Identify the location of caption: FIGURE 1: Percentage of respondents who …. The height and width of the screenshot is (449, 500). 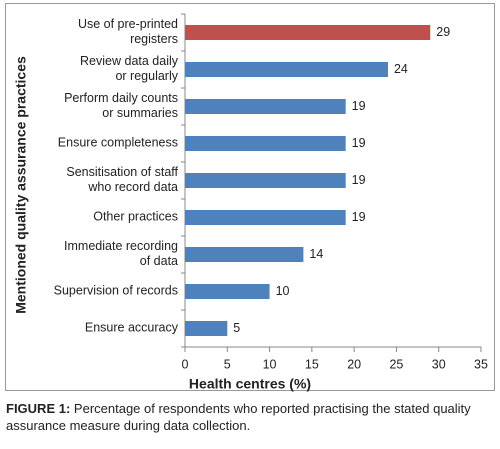
(251, 417).